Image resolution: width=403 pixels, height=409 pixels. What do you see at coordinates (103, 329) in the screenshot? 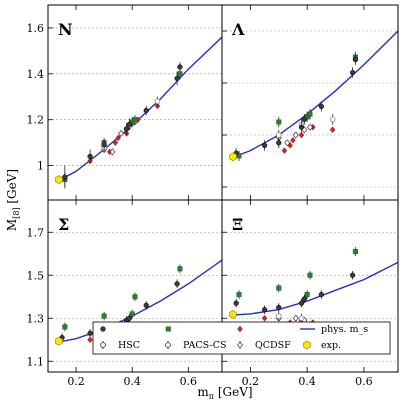
I see `legend-hsc-marker` at bounding box center [103, 329].